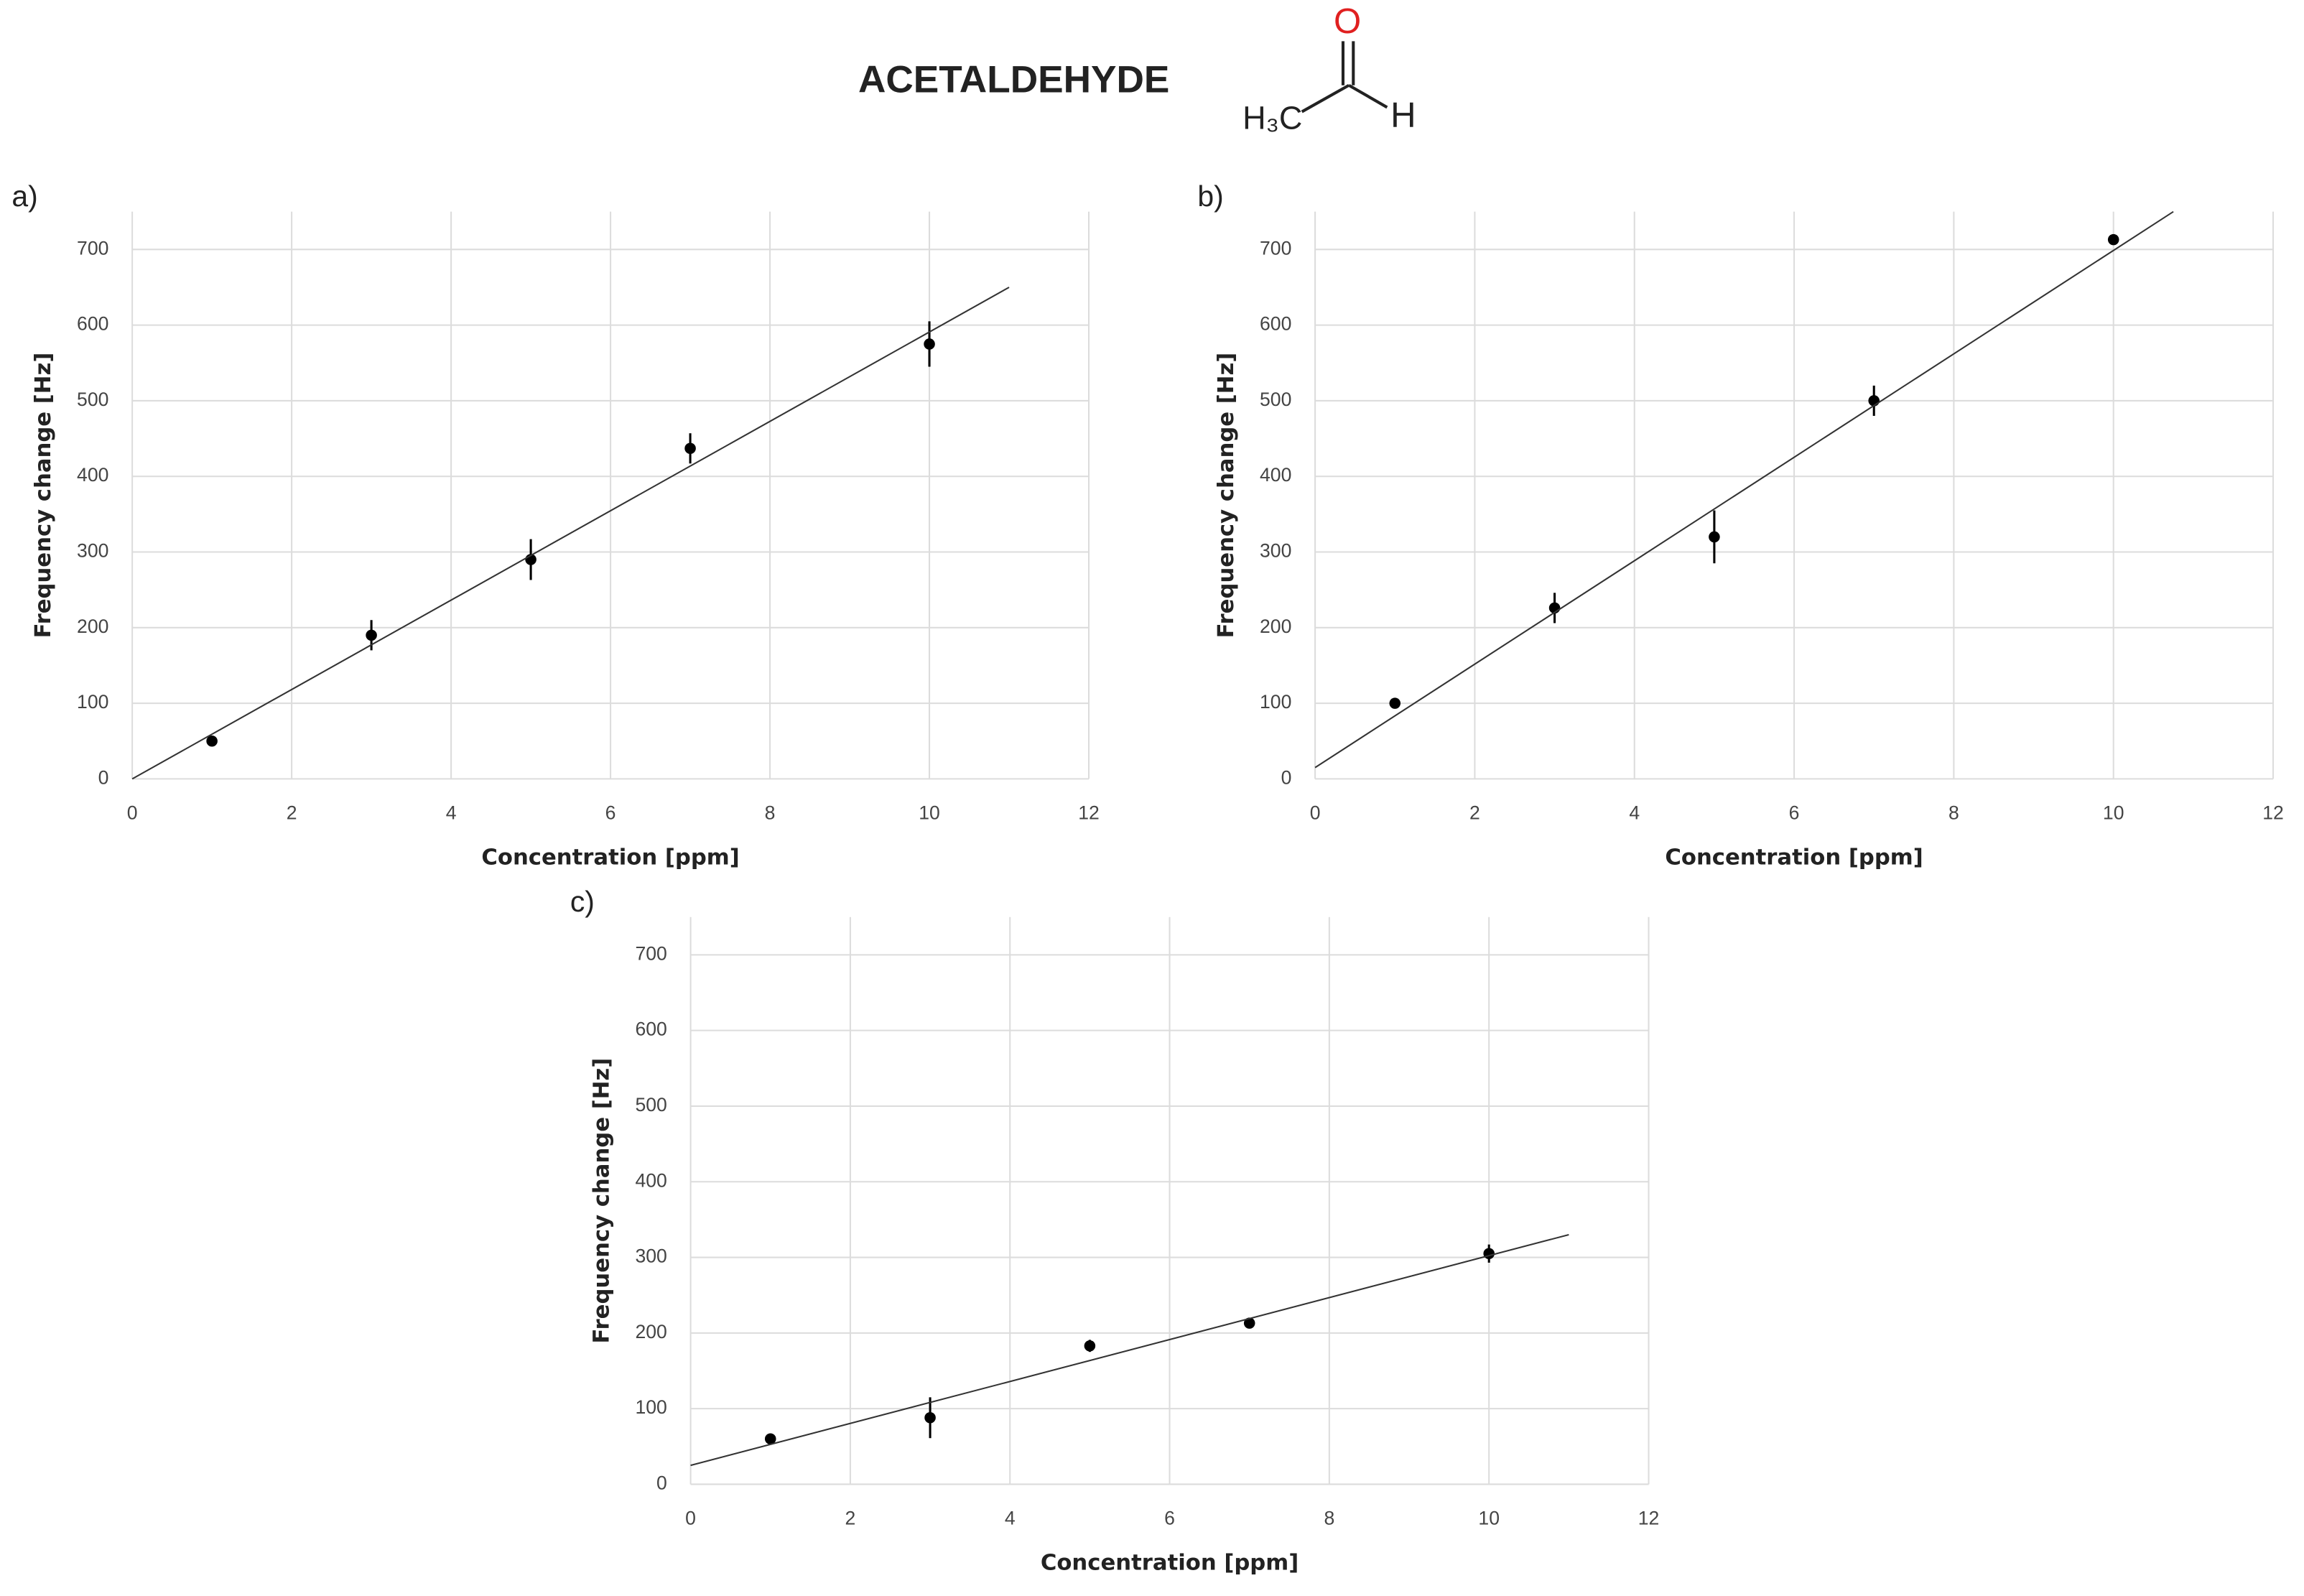  Describe the element at coordinates (1329, 69) in the screenshot. I see `molecule: O H₃C H` at that location.